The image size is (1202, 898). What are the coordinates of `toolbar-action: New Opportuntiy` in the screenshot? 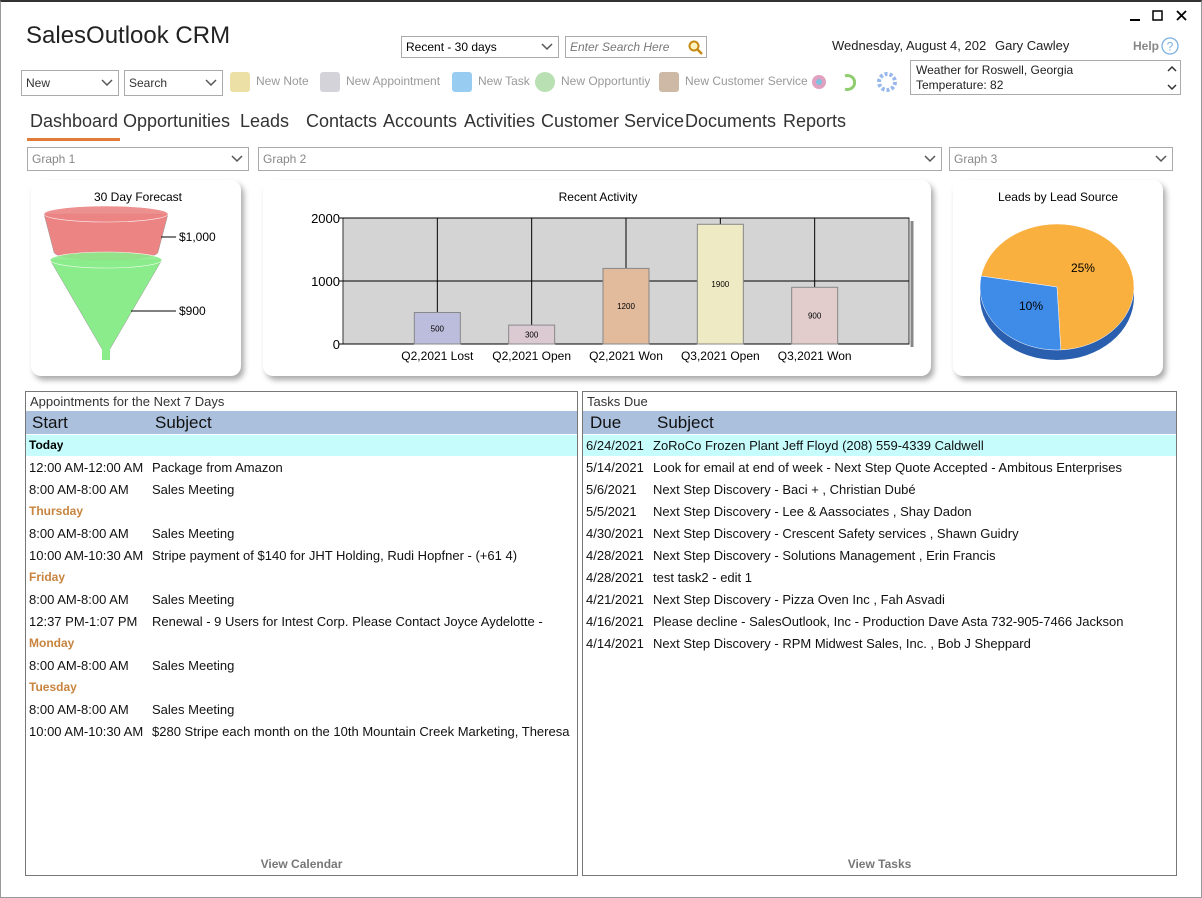 It's located at (606, 81).